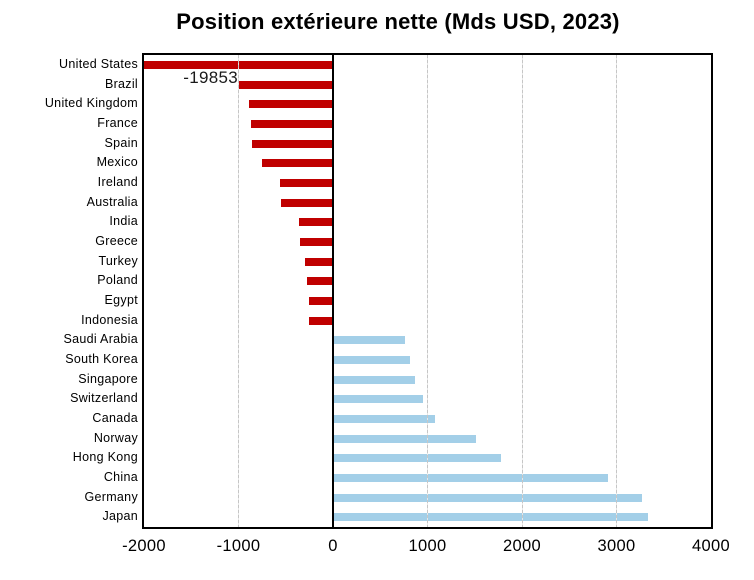 The height and width of the screenshot is (580, 754). Describe the element at coordinates (144, 546) in the screenshot. I see `x-tick-label--2000: -2000` at that location.